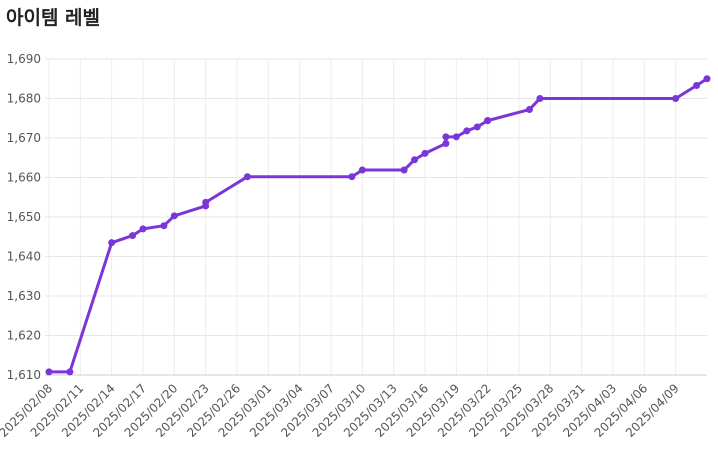 Image resolution: width=718 pixels, height=457 pixels. What do you see at coordinates (24, 375) in the screenshot?
I see `y-tick-label: 1,610` at bounding box center [24, 375].